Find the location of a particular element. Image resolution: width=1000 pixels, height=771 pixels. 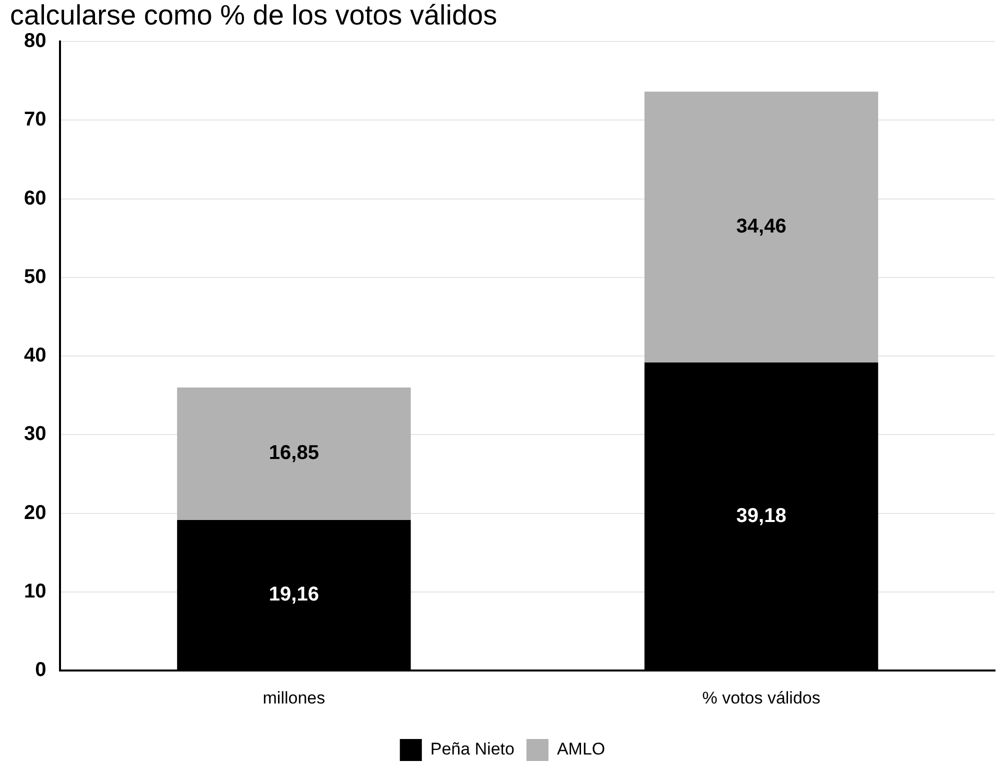

x-tick-label: % votos válidos is located at coordinates (761, 698).